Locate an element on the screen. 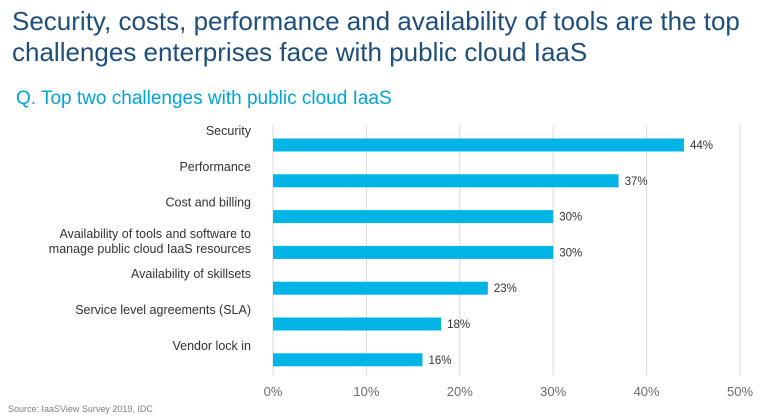 This screenshot has width=768, height=420. x-tick-label: 50% is located at coordinates (740, 391).